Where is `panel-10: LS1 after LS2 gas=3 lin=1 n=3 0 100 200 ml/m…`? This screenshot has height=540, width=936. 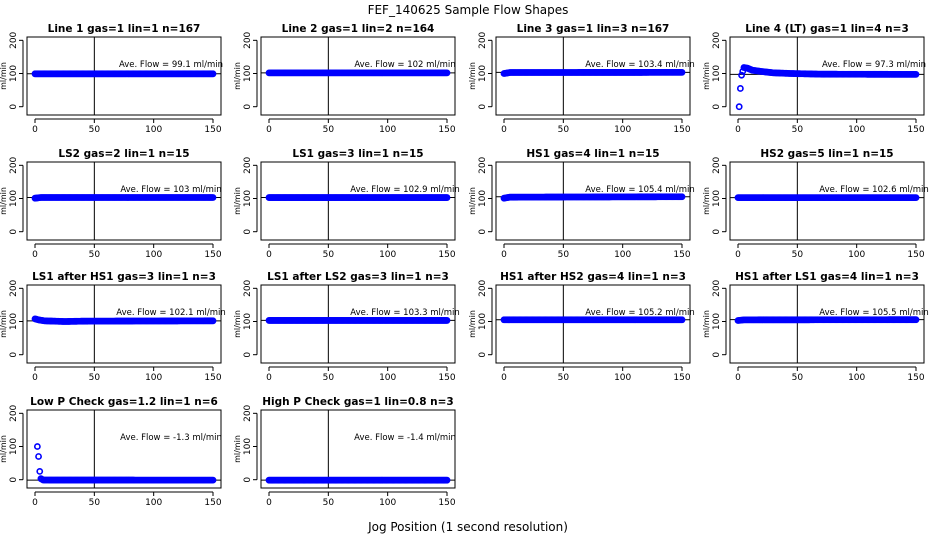
panel-10: LS1 after LS2 gas=3 lin=1 n=3 0 100 200 ml/m… is located at coordinates (346, 327).